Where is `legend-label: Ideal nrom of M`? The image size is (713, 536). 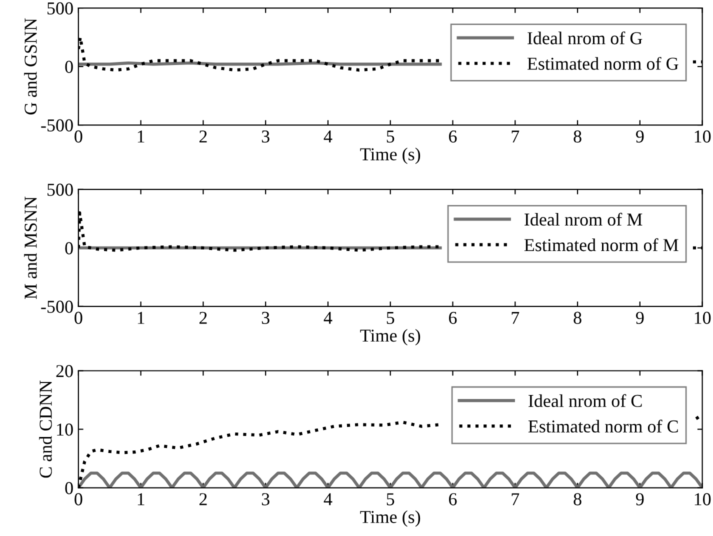 legend-label: Ideal nrom of M is located at coordinates (583, 219).